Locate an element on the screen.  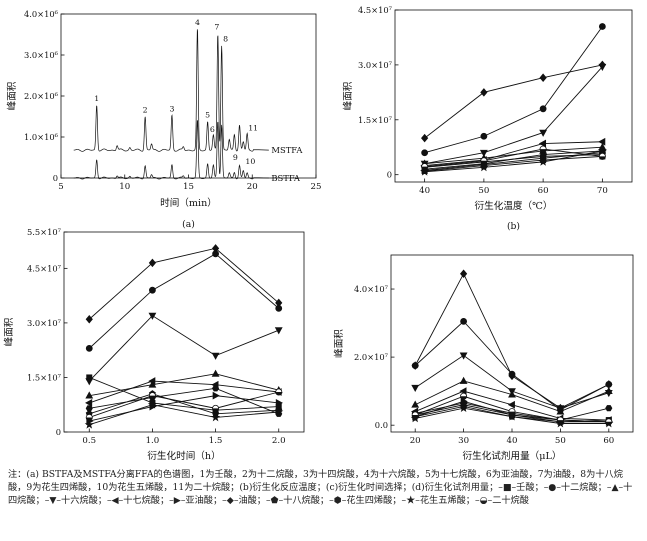
legend-symbol: –■– is located at coordinates (507, 487).